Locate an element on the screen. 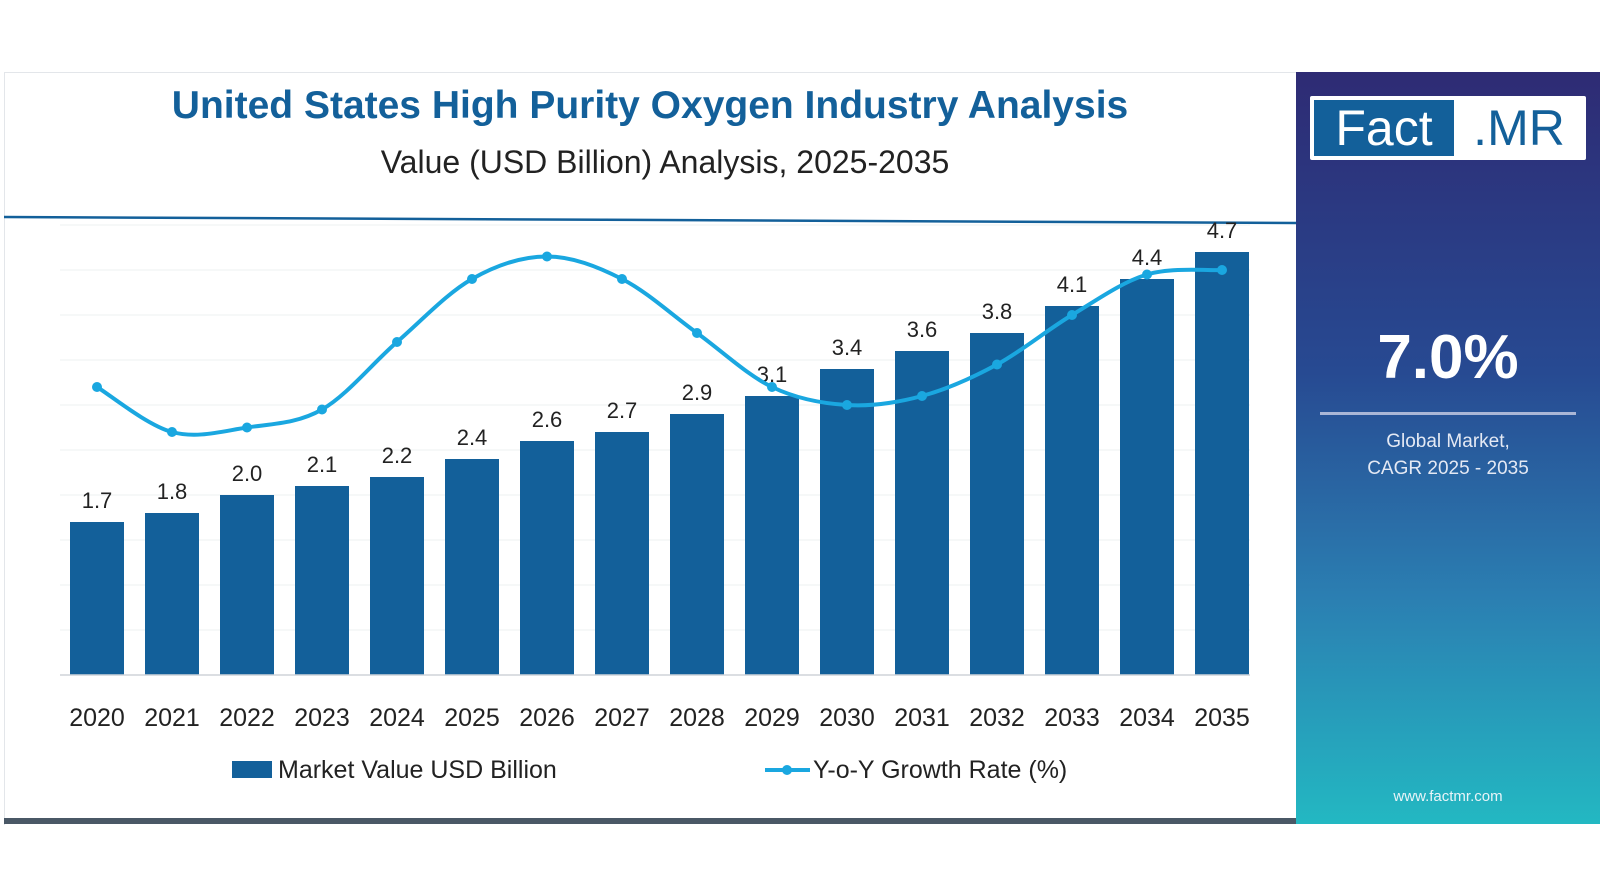 The width and height of the screenshot is (1600, 896). bar-2026 is located at coordinates (547, 558).